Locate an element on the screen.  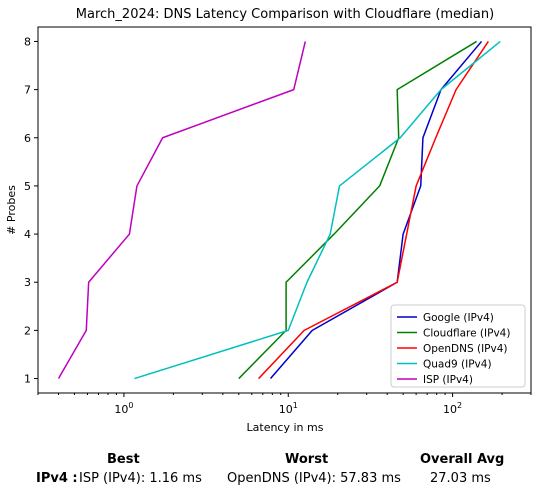
legend-label-cloudflare-ipv4: Cloudflare (IPv4) is located at coordinates (466, 334).